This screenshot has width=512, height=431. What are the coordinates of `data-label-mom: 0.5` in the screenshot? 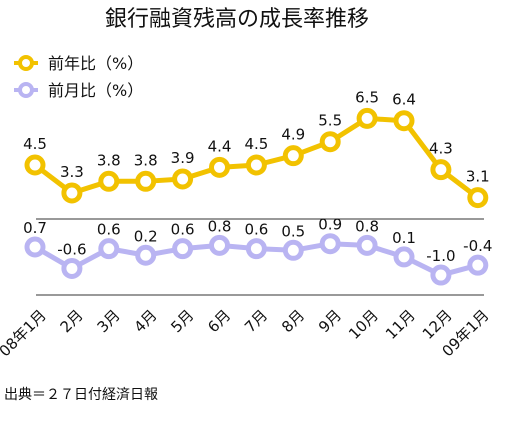 It's located at (293, 231).